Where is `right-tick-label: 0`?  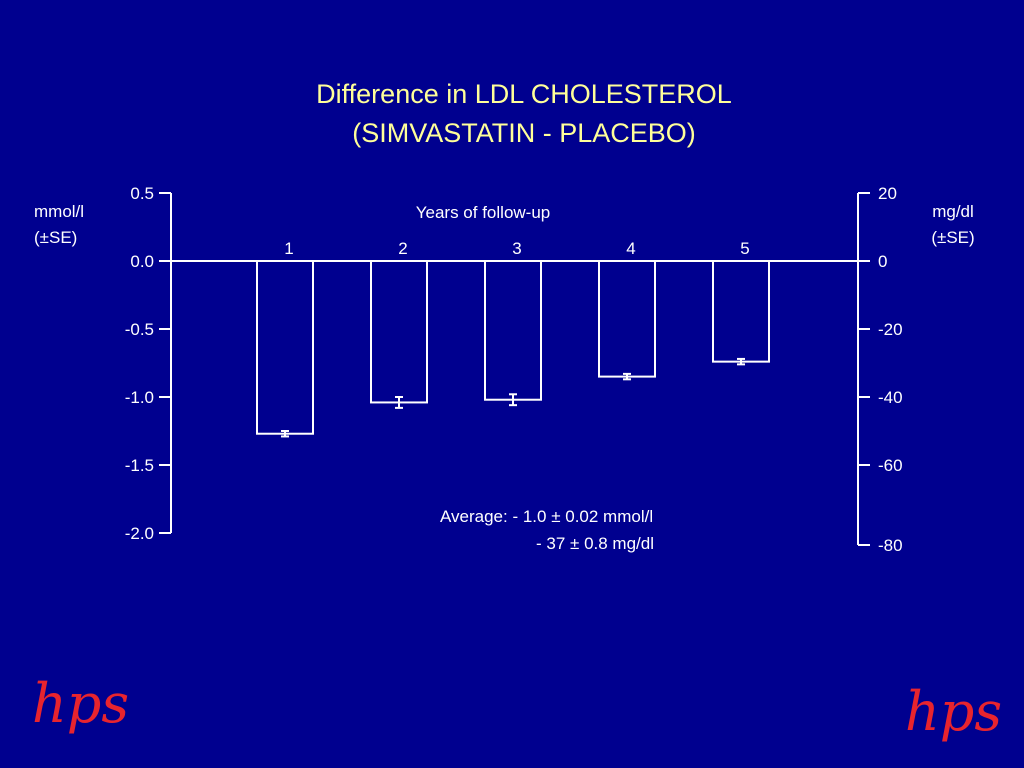
right-tick-label: 0 is located at coordinates (882, 261).